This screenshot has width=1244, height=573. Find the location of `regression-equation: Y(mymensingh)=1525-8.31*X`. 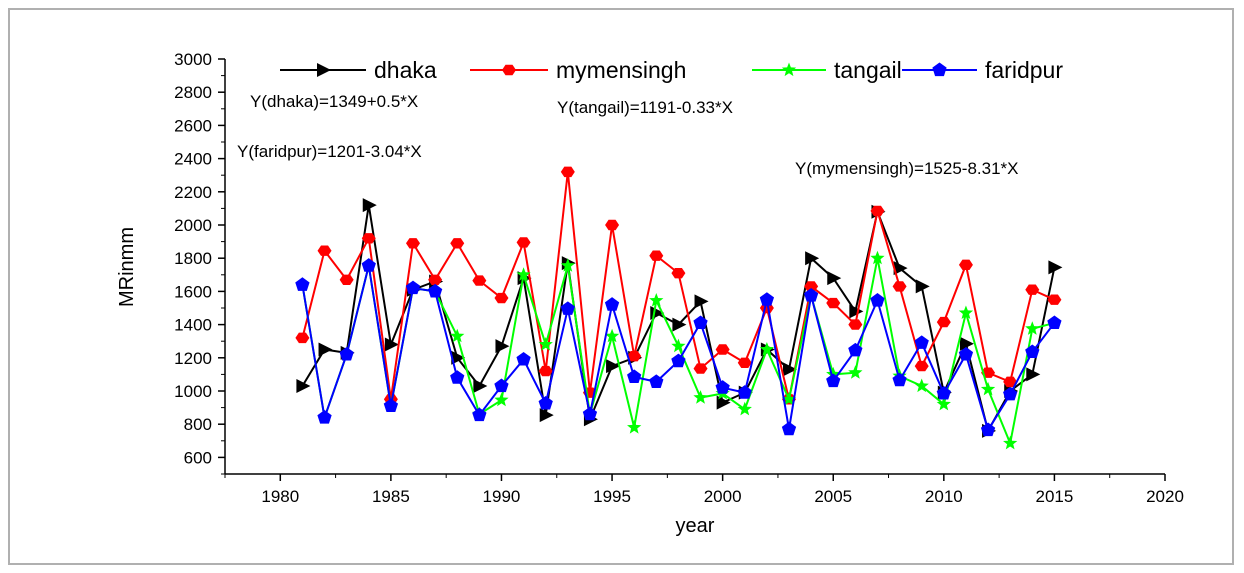

regression-equation: Y(mymensingh)=1525-8.31*X is located at coordinates (906, 168).